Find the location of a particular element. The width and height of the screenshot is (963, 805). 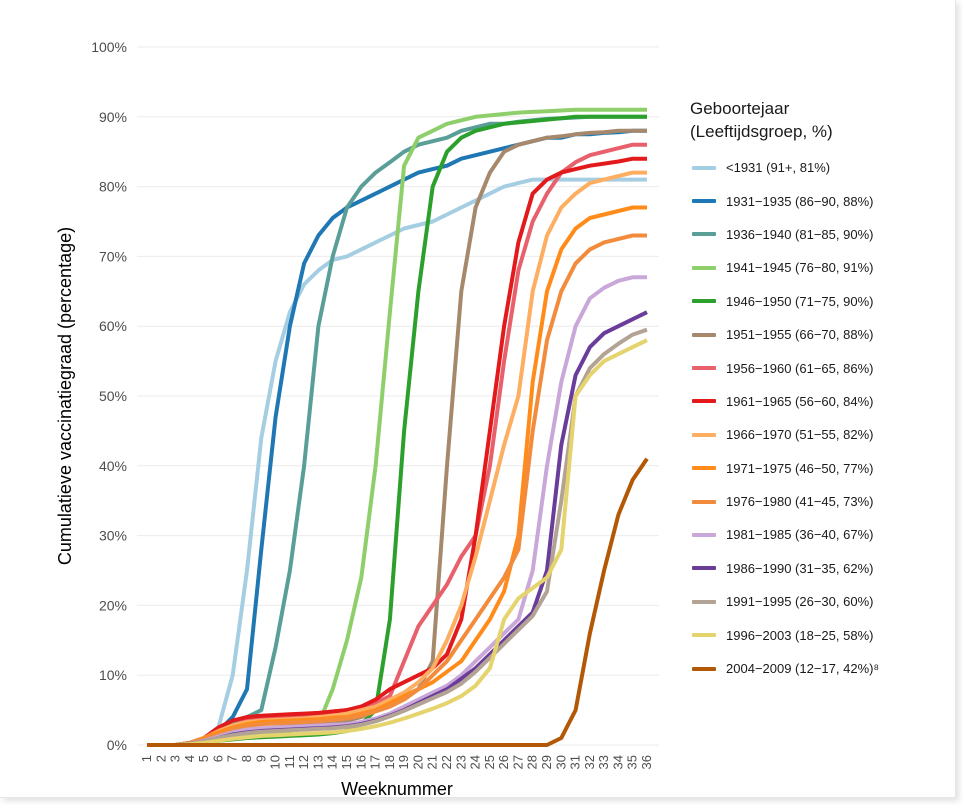

legend-label: 1946−1950 (71−75, 90%) is located at coordinates (800, 301).